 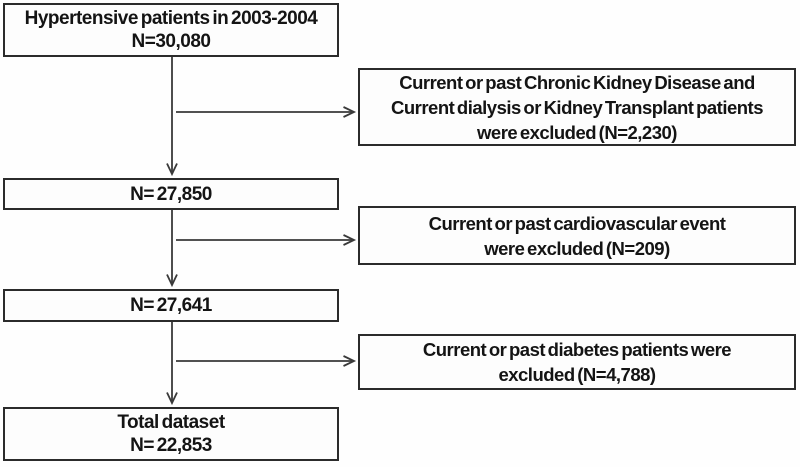 What do you see at coordinates (171, 41) in the screenshot?
I see `flow-box-count: N=30,080` at bounding box center [171, 41].